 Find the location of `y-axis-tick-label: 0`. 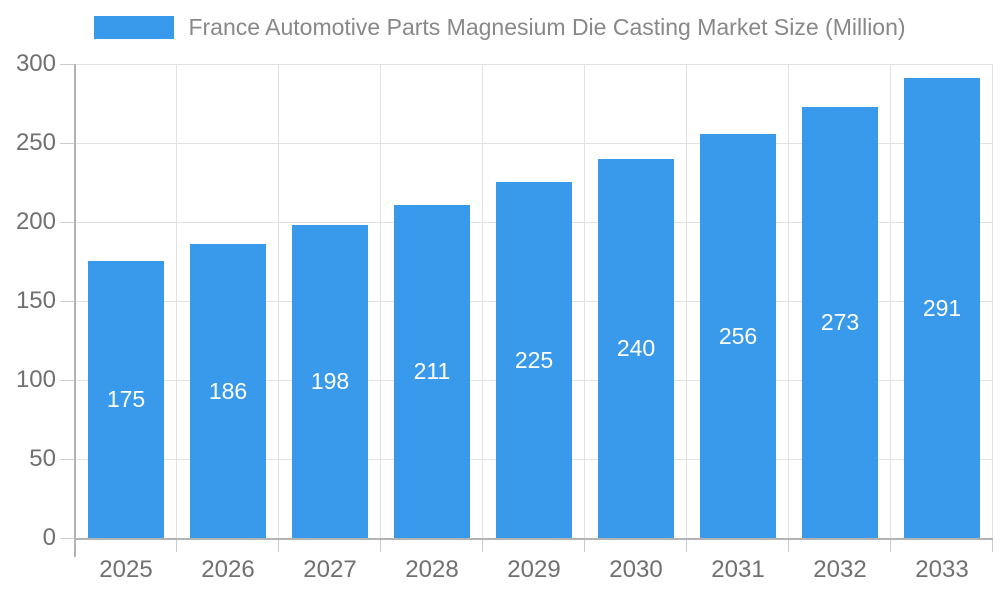

y-axis-tick-label: 0 is located at coordinates (49, 537).